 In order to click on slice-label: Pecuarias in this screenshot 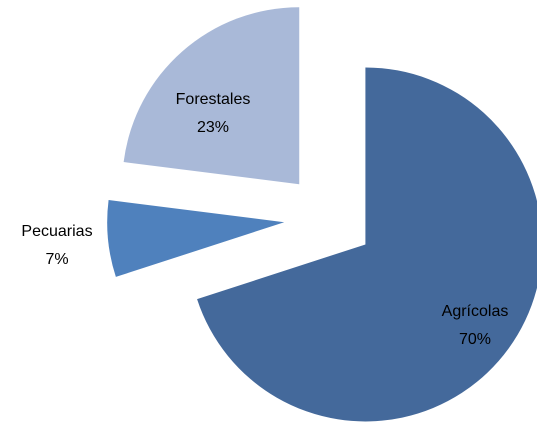, I will do `click(56, 231)`.